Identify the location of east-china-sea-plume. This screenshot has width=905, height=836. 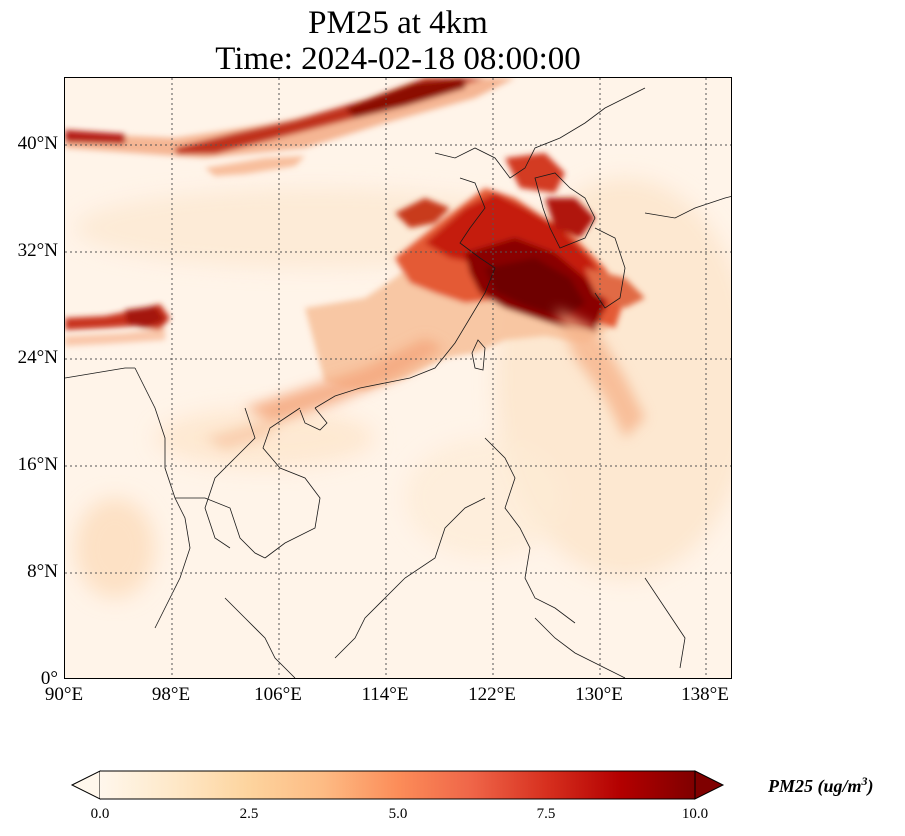
(475, 271).